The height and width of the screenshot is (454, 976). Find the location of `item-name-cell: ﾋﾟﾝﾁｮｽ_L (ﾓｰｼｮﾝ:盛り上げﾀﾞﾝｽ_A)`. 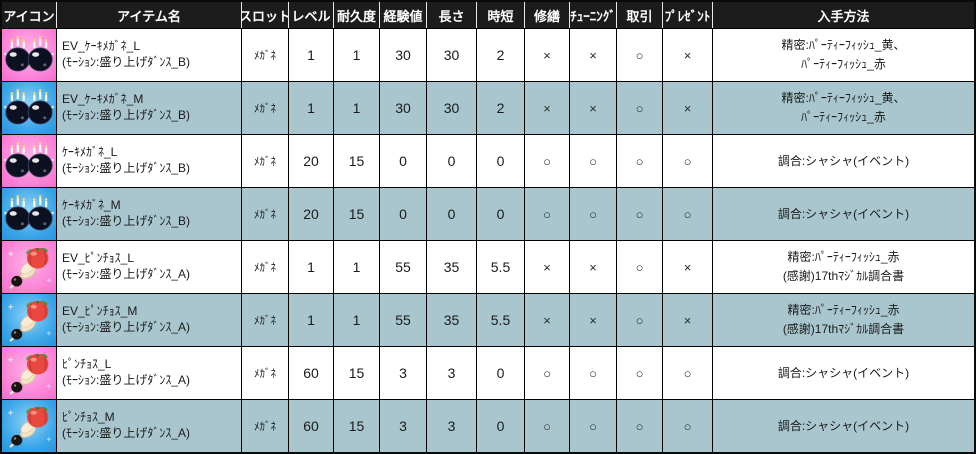

item-name-cell: ﾋﾟﾝﾁｮｽ_L (ﾓｰｼｮﾝ:盛り上げﾀﾞﾝｽ_A) is located at coordinates (149, 373).